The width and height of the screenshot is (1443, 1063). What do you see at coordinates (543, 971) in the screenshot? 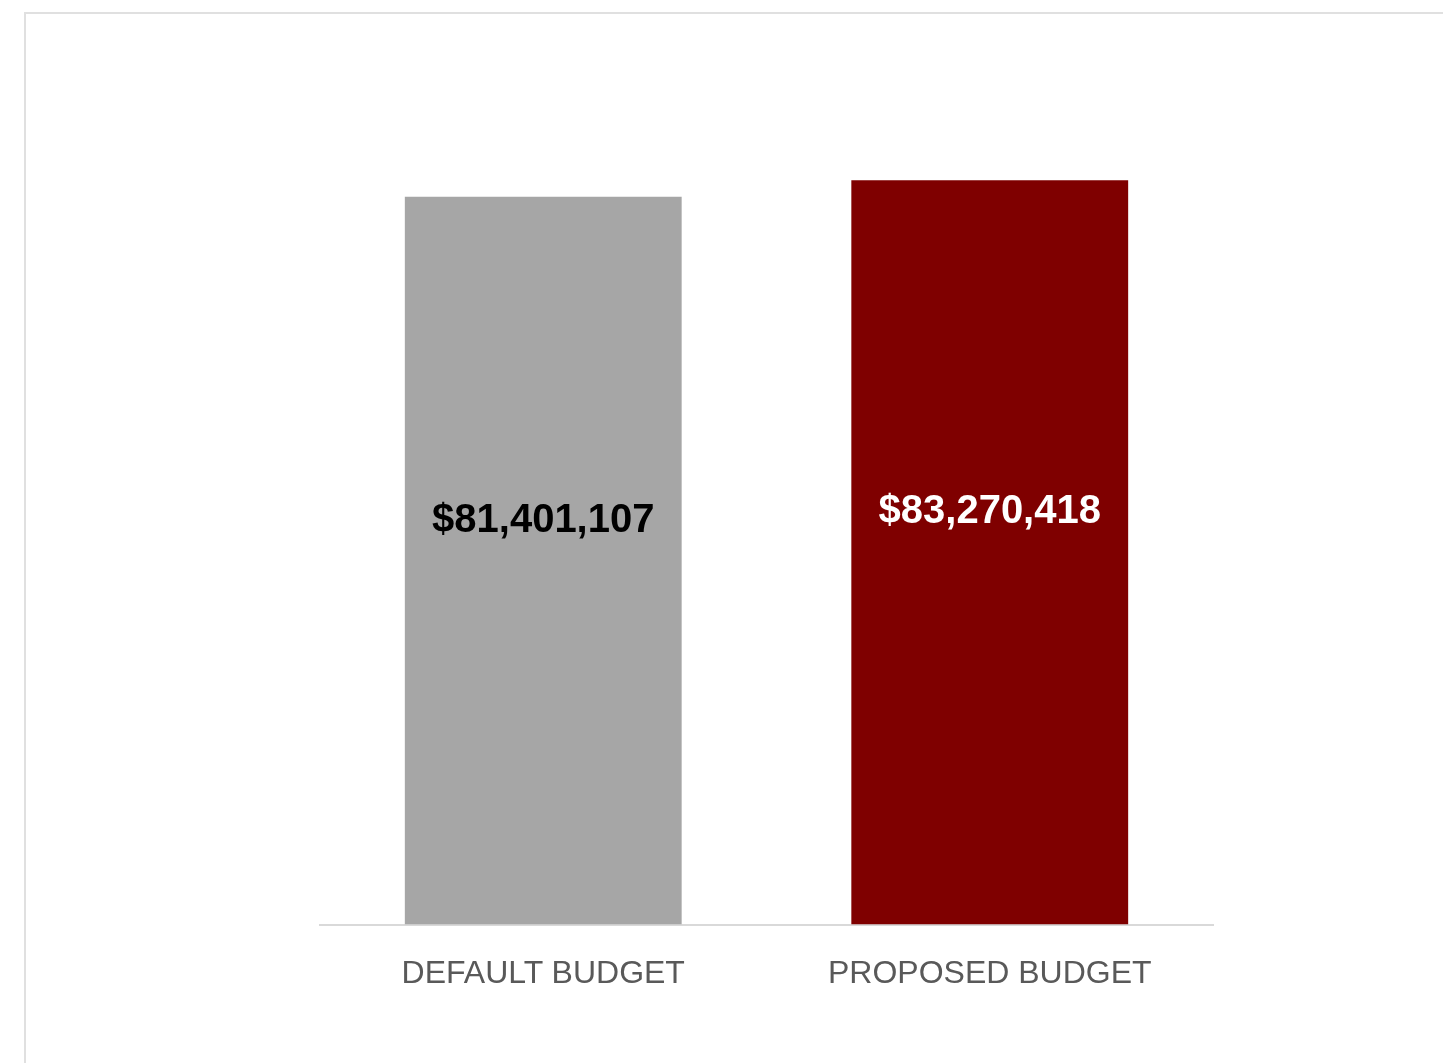
I see `x-tick-label: DEFAULT BUDGET` at bounding box center [543, 971].